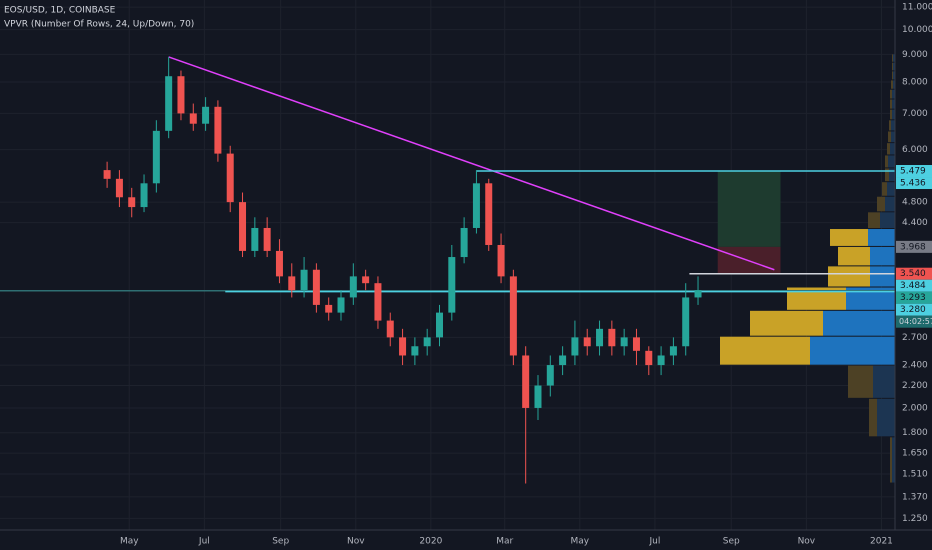 The image size is (932, 550). Describe the element at coordinates (915, 519) in the screenshot. I see `y-tick-label: 1.250` at that location.